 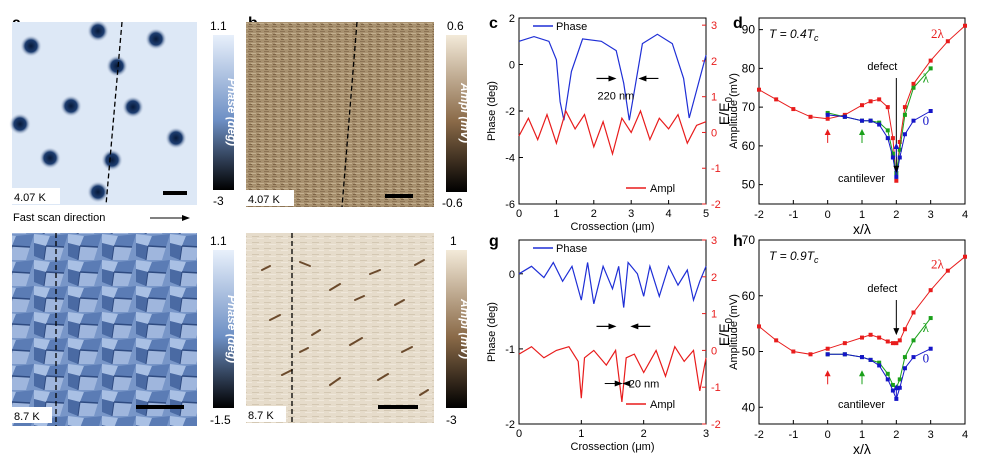 I want to click on y-tick-label: 0, so click(x=512, y=275).